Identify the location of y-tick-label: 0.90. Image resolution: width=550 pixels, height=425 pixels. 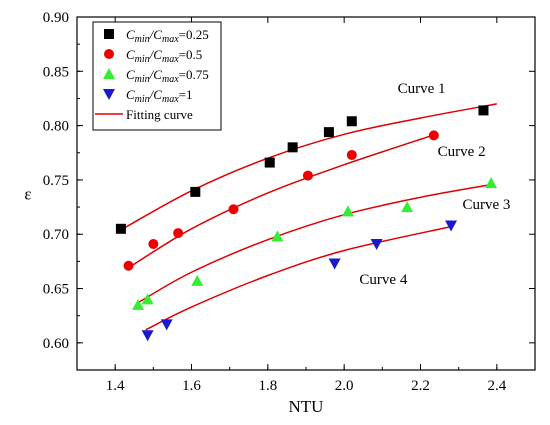
(56, 18).